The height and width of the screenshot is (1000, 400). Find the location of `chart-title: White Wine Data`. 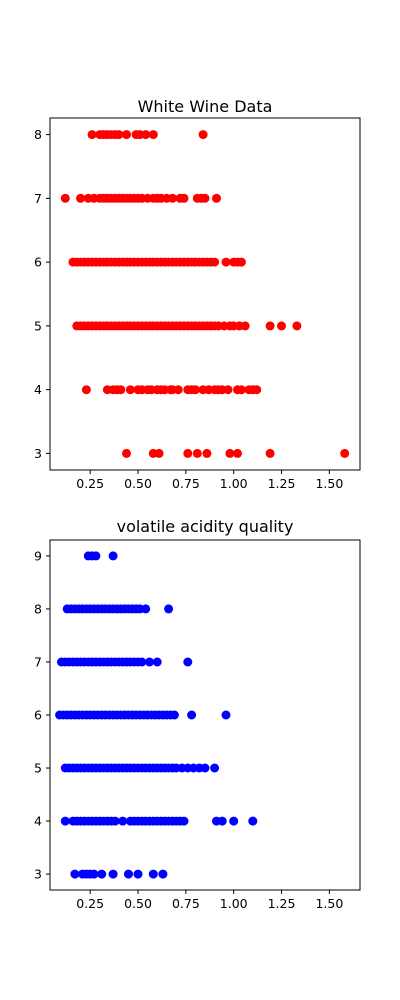

chart-title: White Wine Data is located at coordinates (205, 106).